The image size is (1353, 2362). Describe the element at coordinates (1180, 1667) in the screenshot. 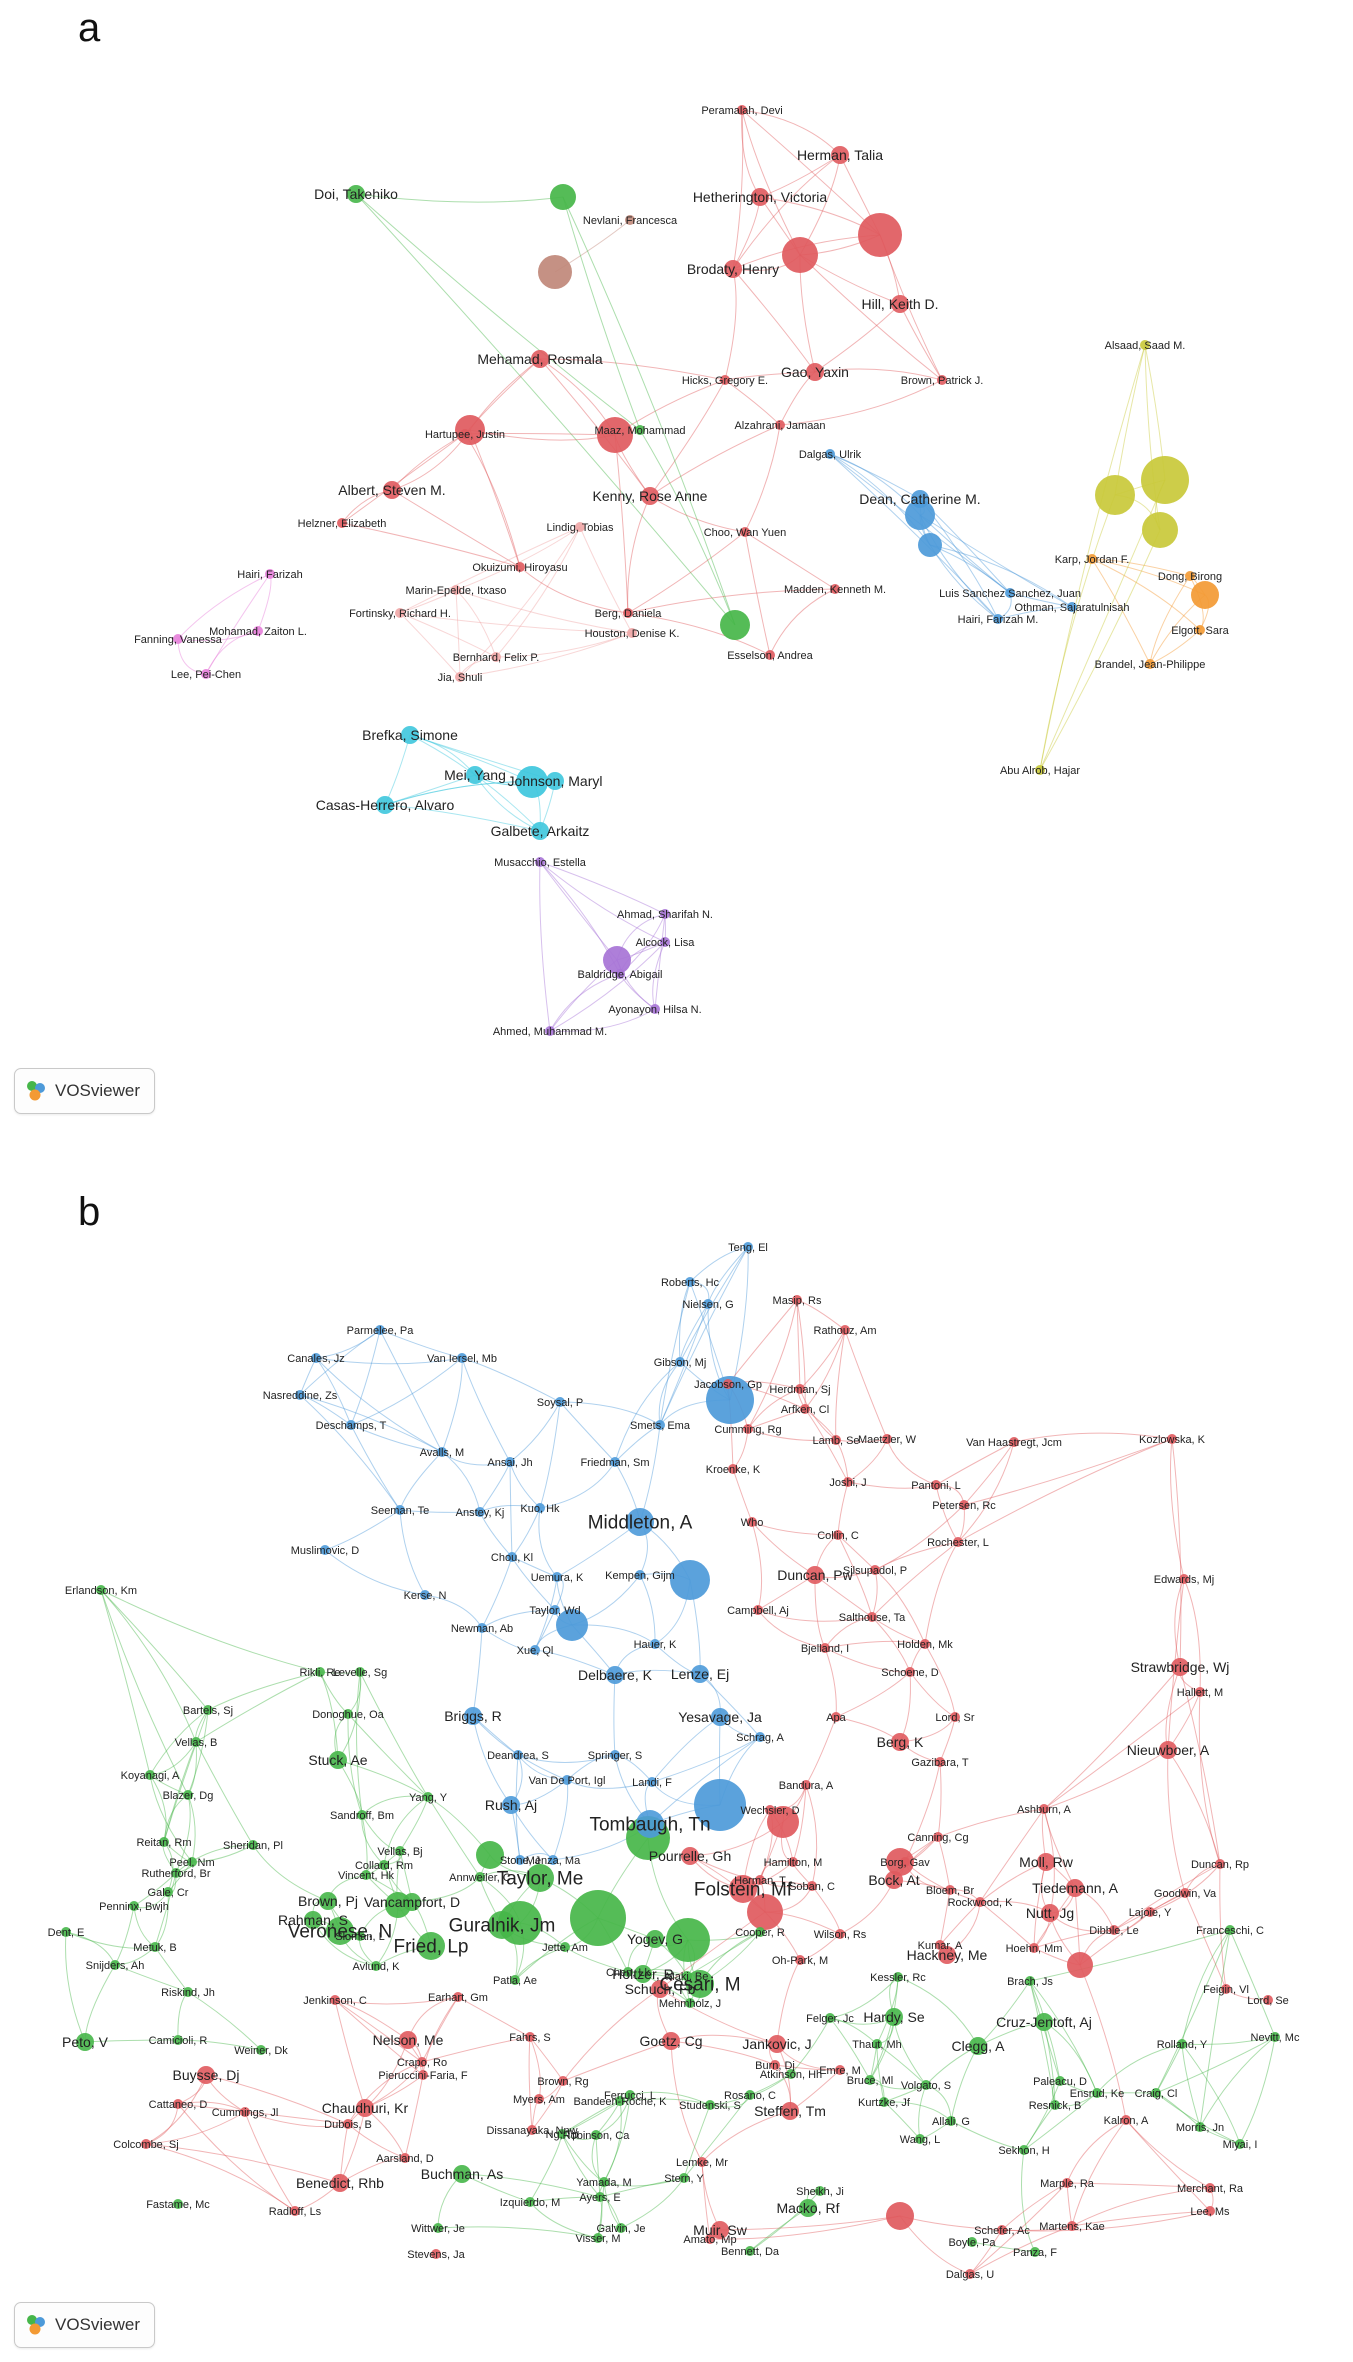

I see `author-label: Strawbridge, Wj` at that location.